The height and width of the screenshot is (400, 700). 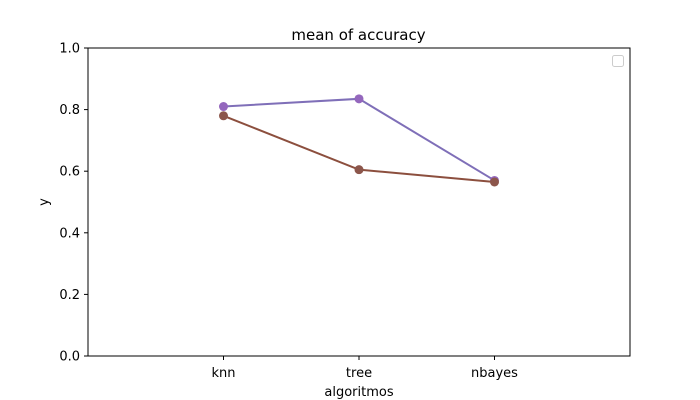 What do you see at coordinates (73, 203) in the screenshot?
I see `y-axis: 0.0 0.2 0.4 0.6 0.8 1.0` at bounding box center [73, 203].